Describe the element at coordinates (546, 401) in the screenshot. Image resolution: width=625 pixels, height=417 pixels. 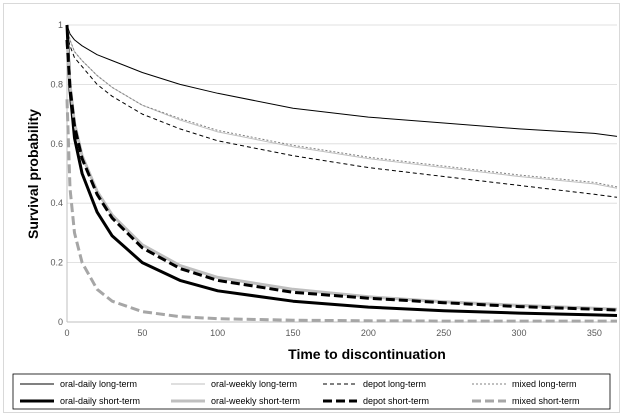
I see `legend-label: mixed short-term` at that location.